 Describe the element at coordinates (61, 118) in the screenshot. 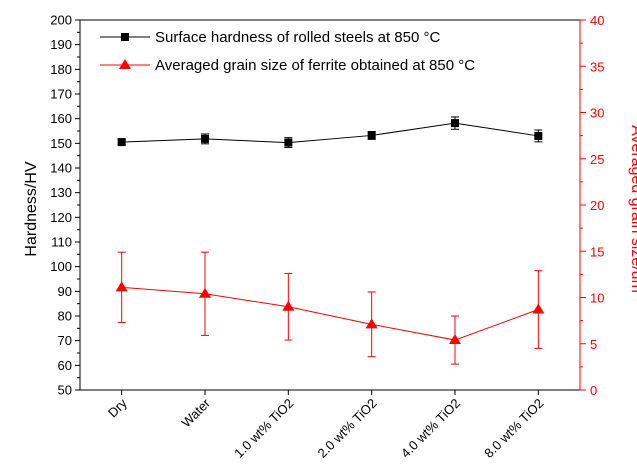

I see `left-tick-label: 160` at that location.